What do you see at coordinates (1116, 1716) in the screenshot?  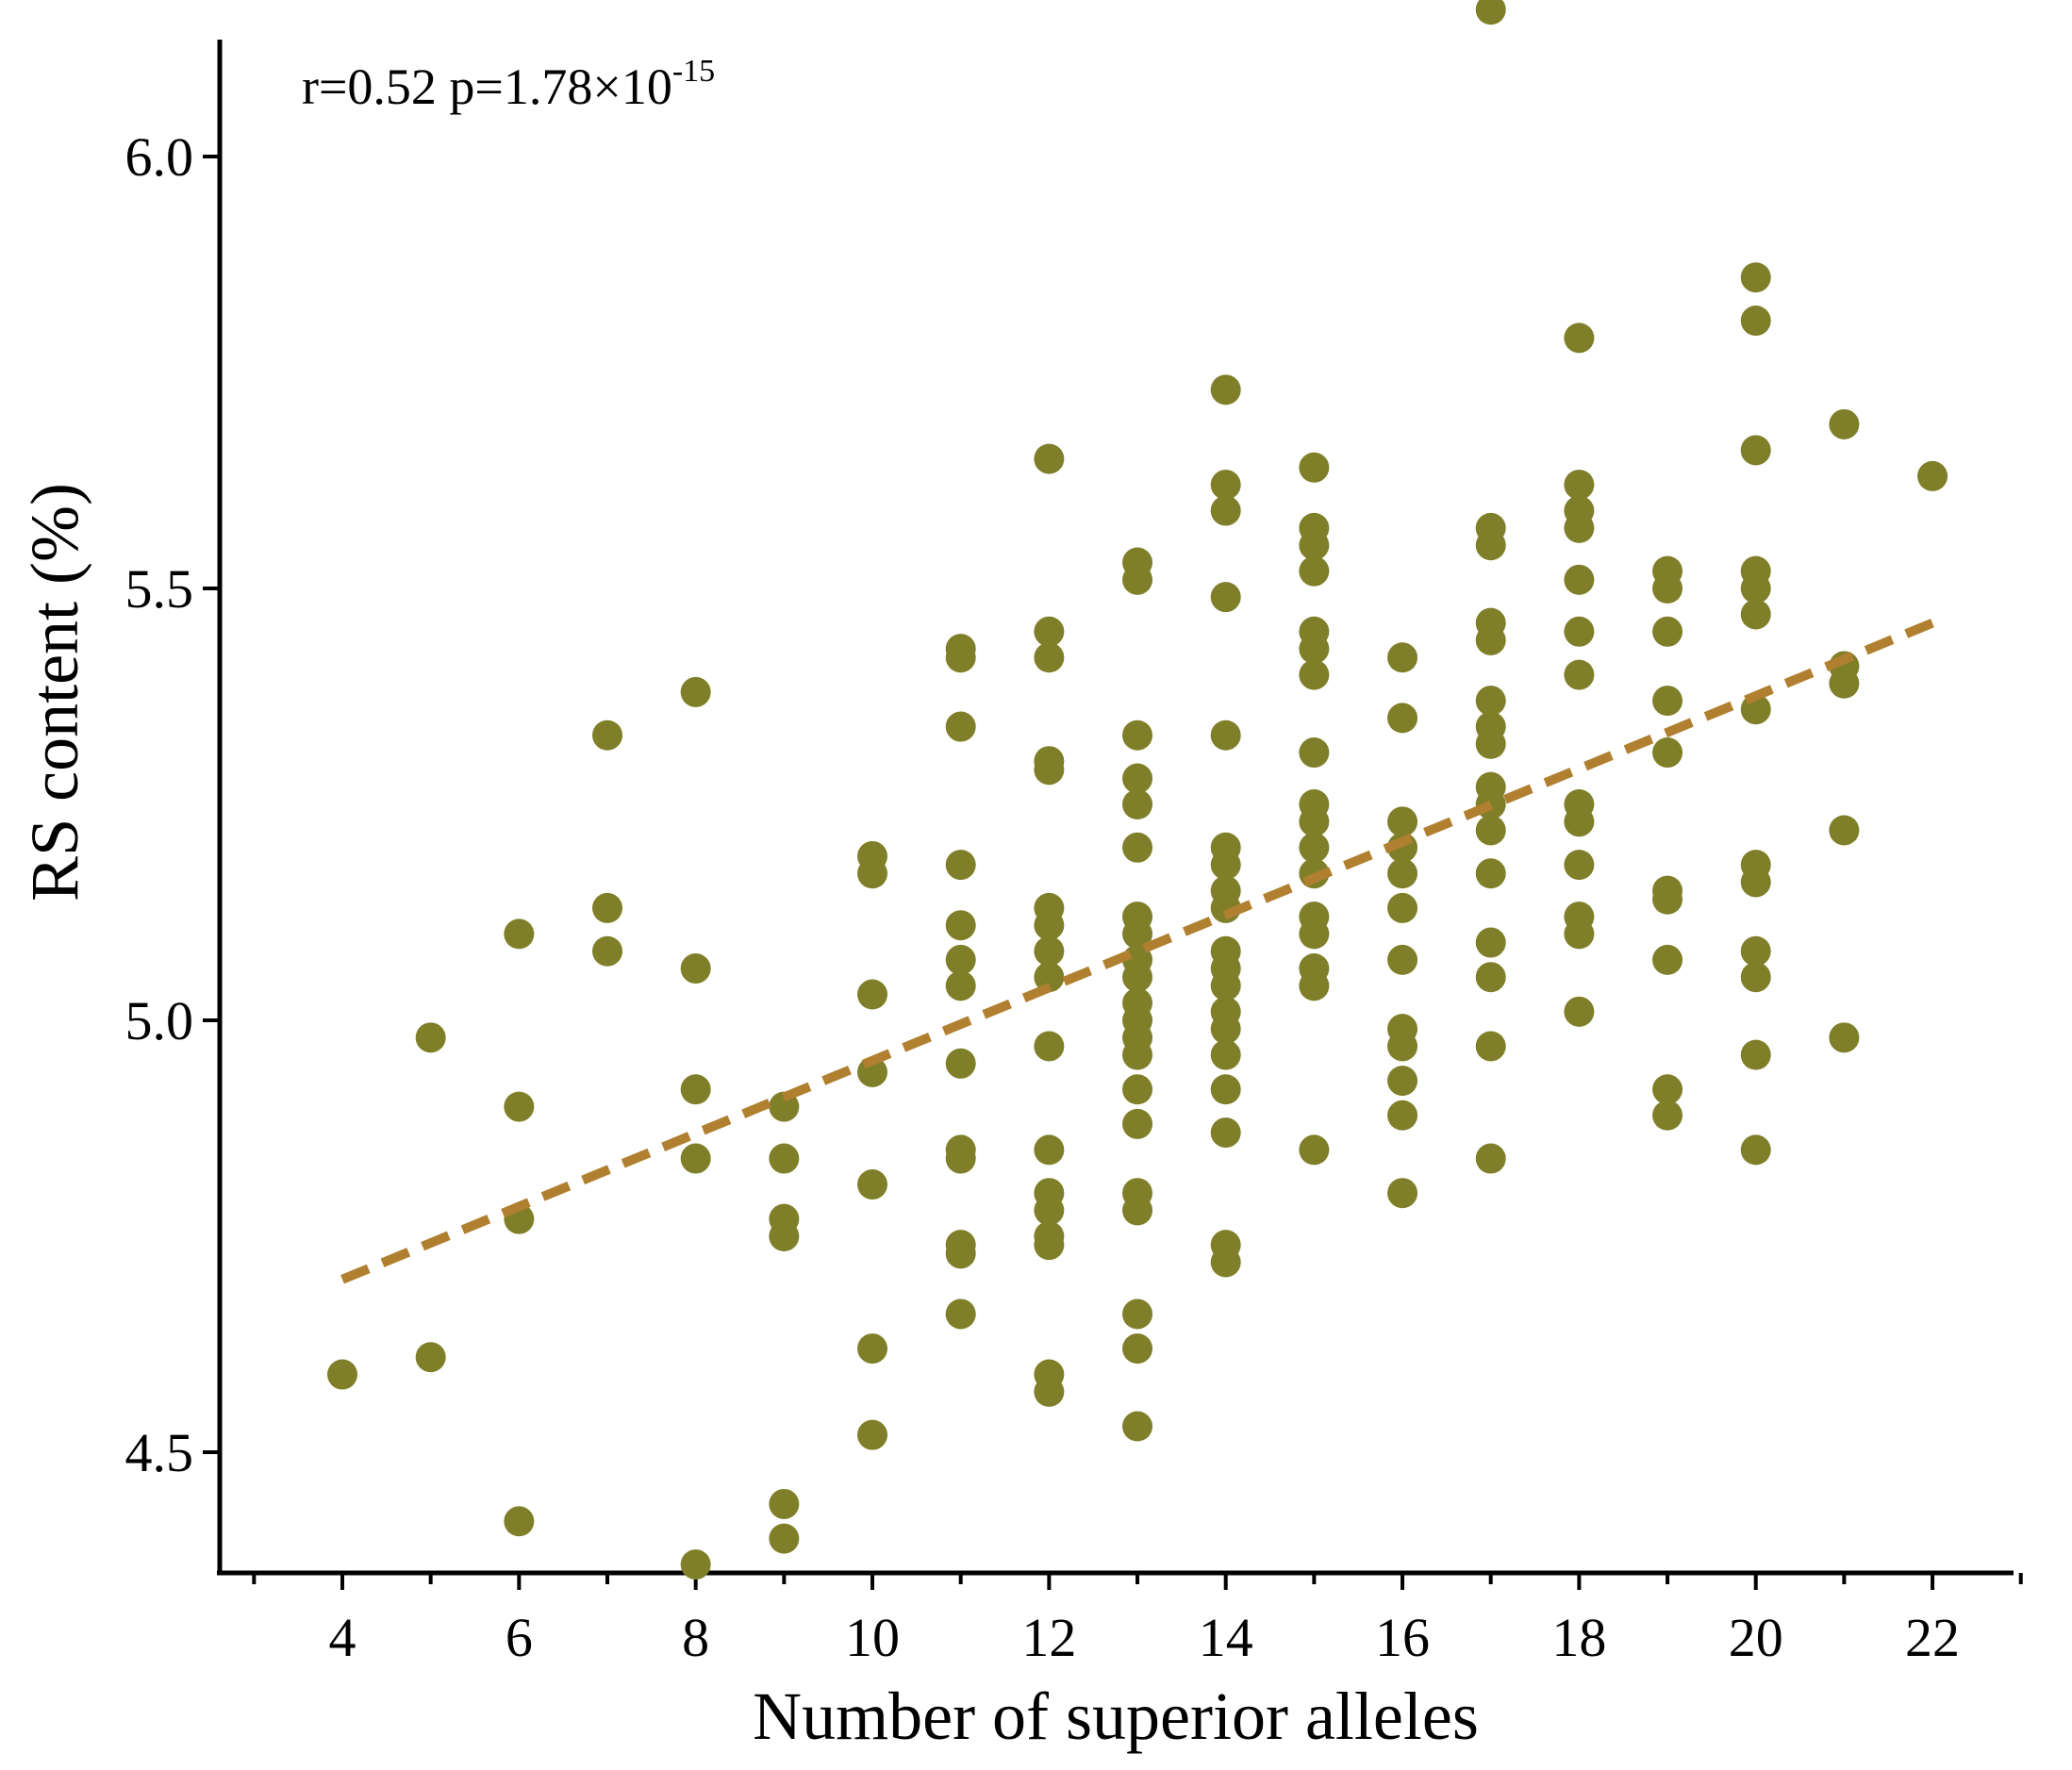 I see `x-axis-title: Number of superior alleles` at bounding box center [1116, 1716].